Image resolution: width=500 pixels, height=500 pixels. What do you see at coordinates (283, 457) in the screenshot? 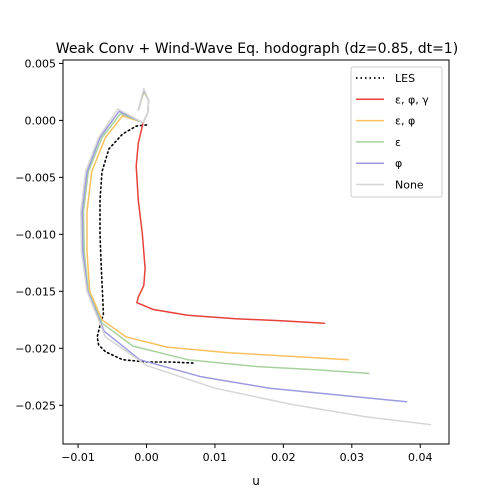
I see `x-tick-label: 0.02` at bounding box center [283, 457].